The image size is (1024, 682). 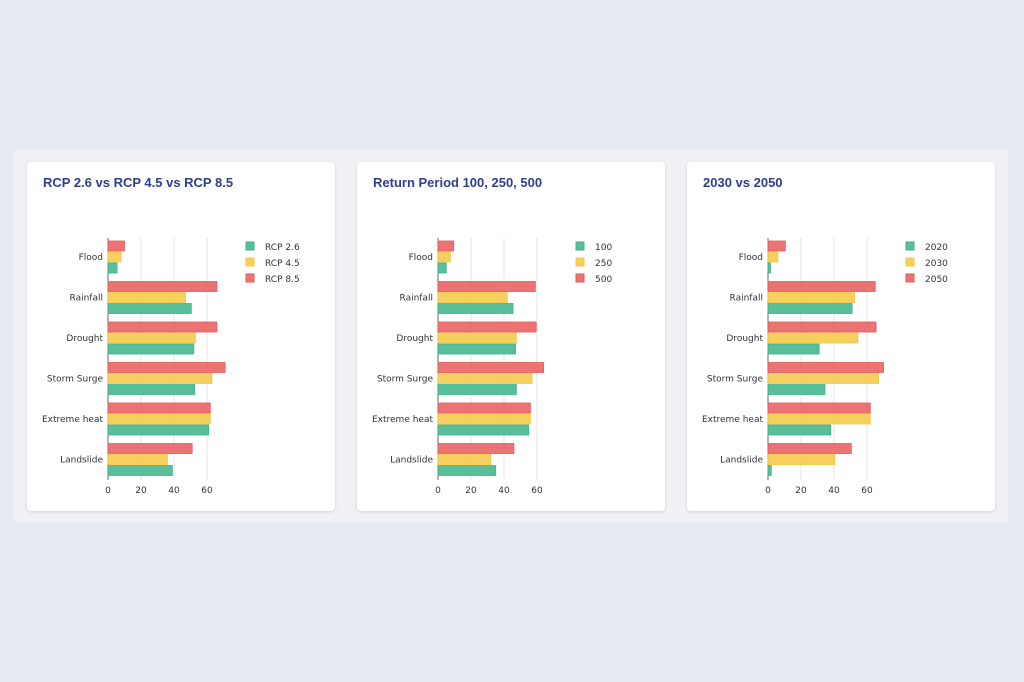 What do you see at coordinates (603, 280) in the screenshot?
I see `legend-label: 500` at bounding box center [603, 280].